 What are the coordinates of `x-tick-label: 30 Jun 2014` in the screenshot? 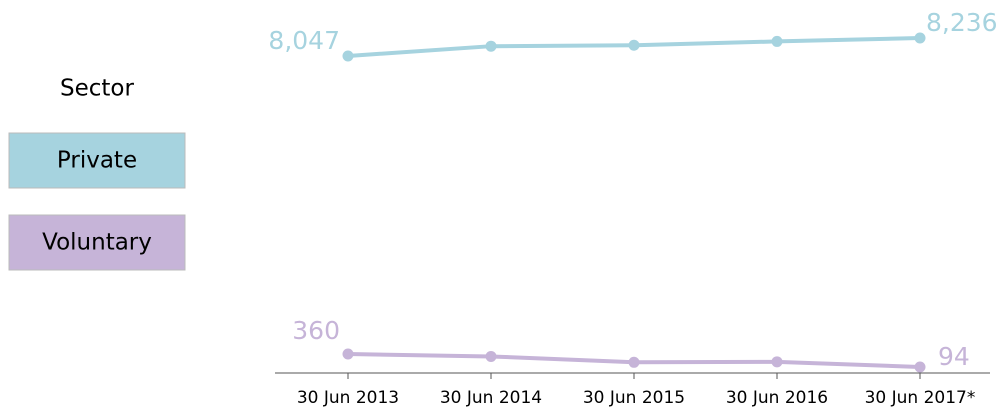 It's located at (491, 398).